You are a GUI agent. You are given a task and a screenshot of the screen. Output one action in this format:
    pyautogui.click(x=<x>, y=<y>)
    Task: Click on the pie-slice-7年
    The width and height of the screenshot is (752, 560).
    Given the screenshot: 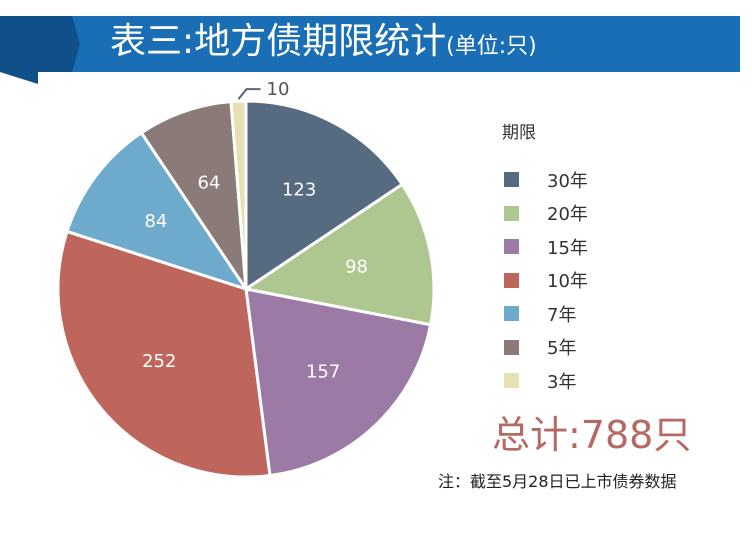 What is the action you would take?
    pyautogui.click(x=157, y=211)
    